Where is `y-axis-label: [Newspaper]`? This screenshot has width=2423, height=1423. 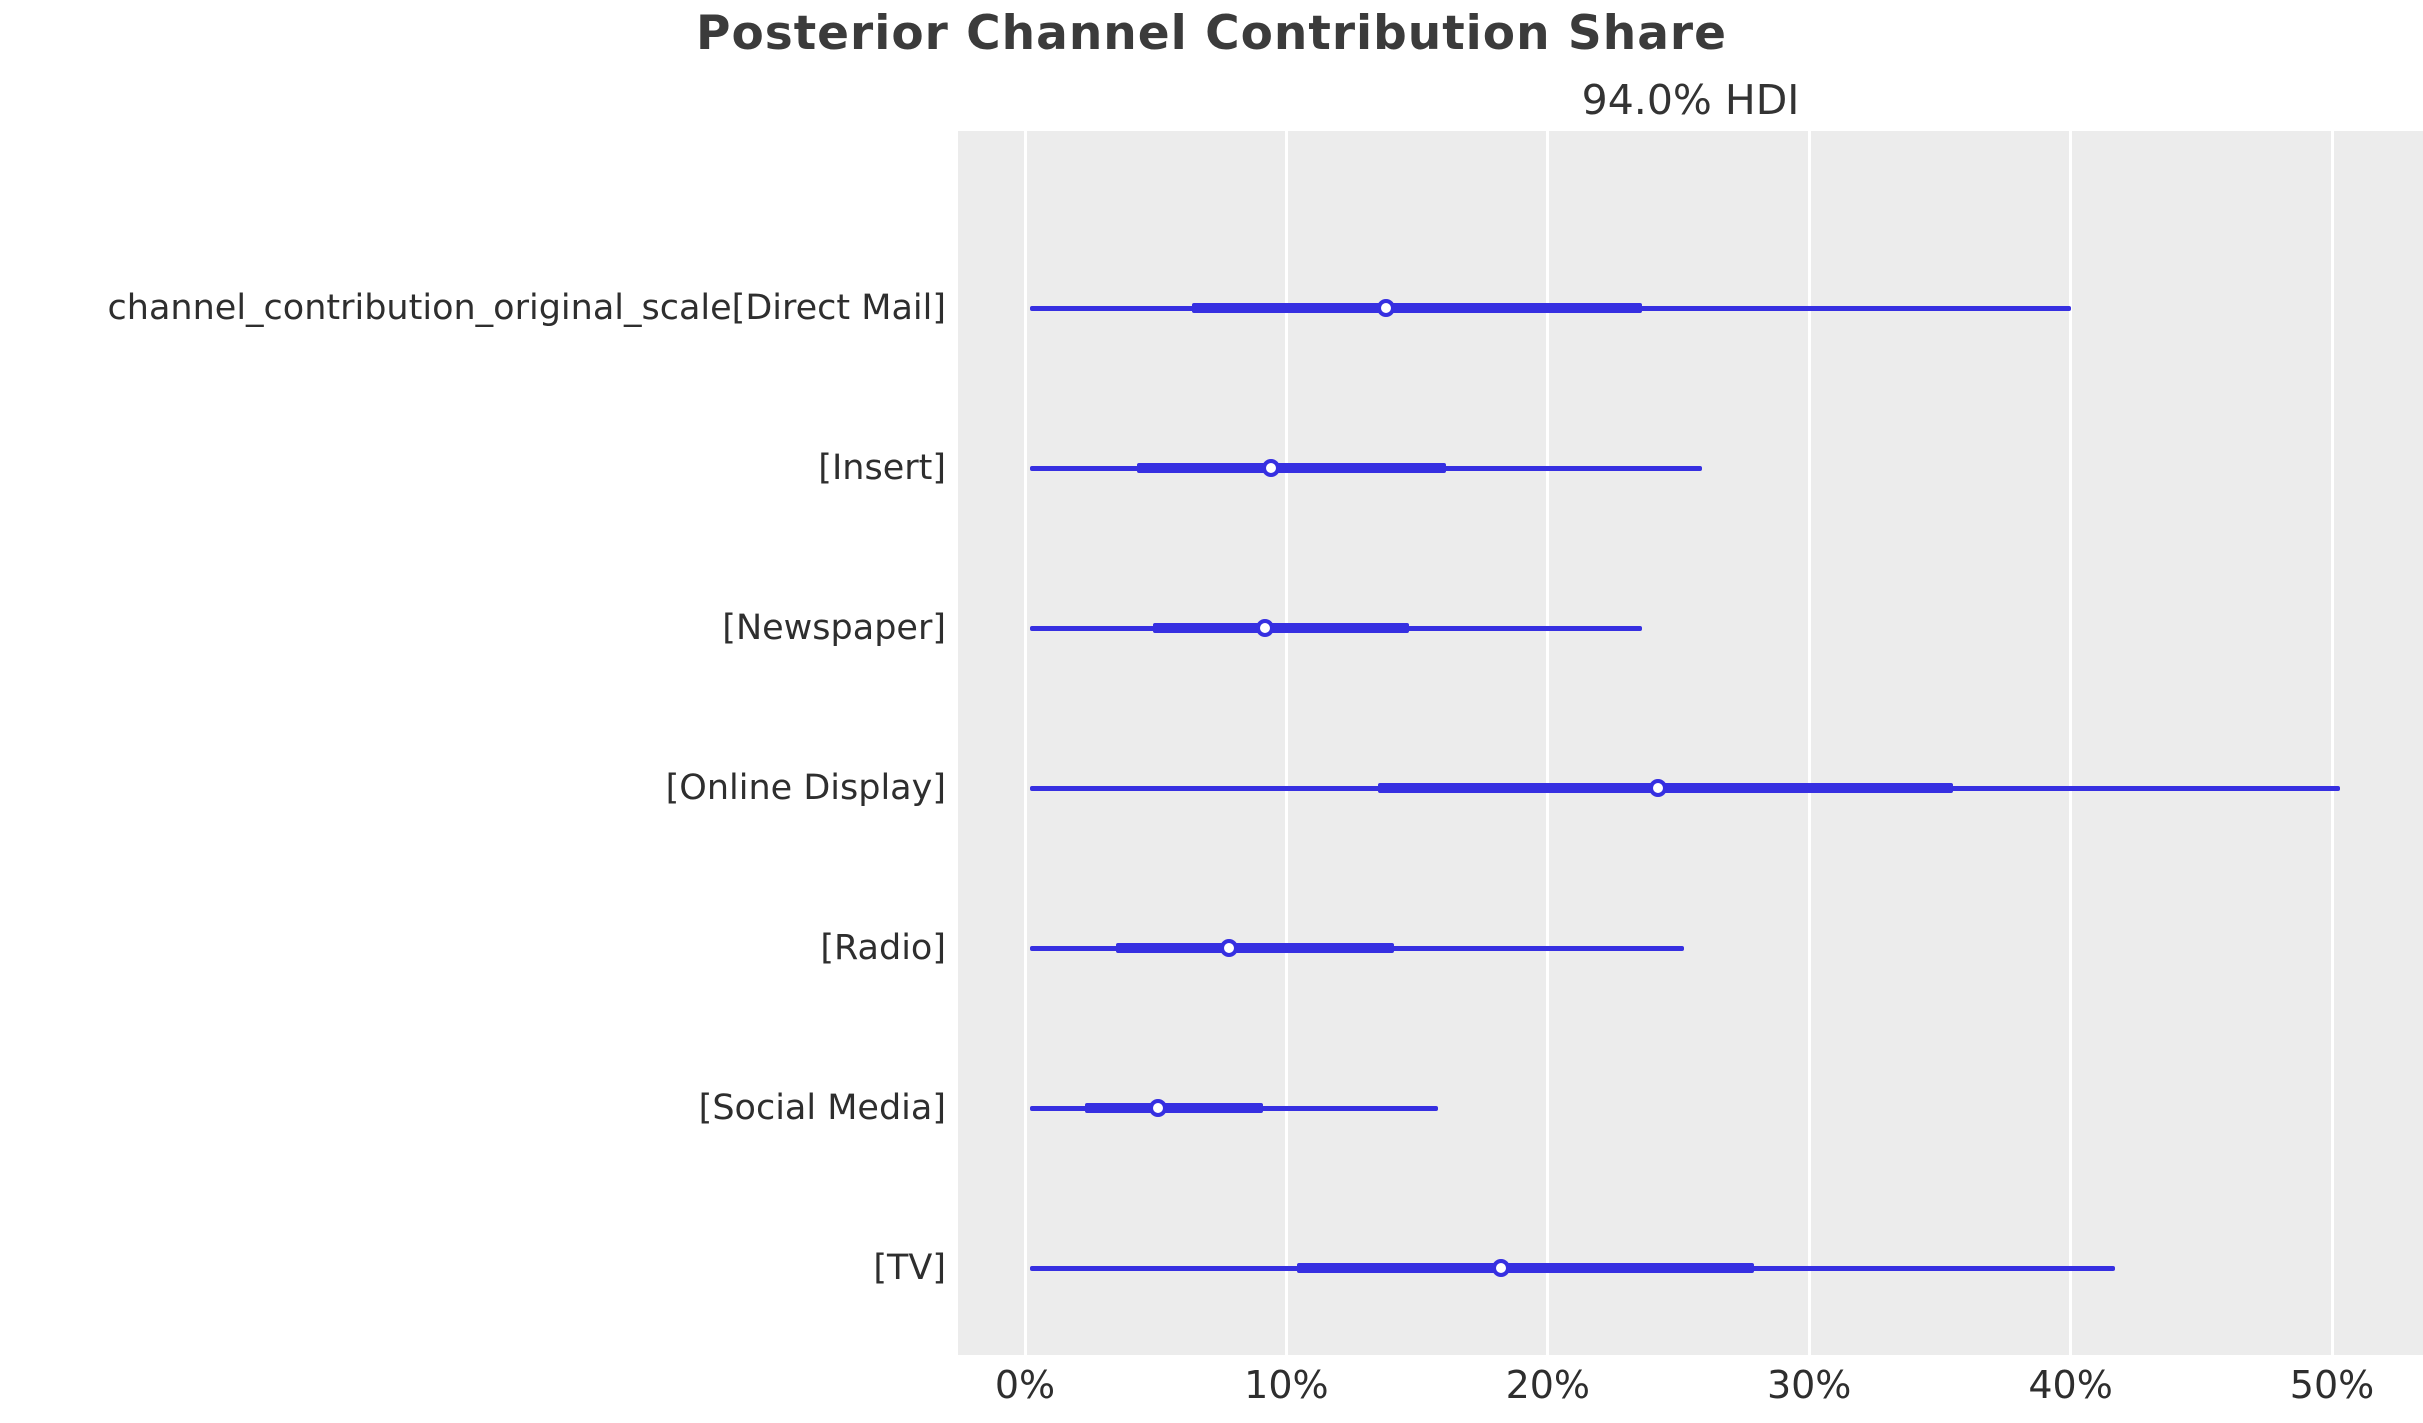 y-axis-label: [Newspaper] is located at coordinates (834, 628).